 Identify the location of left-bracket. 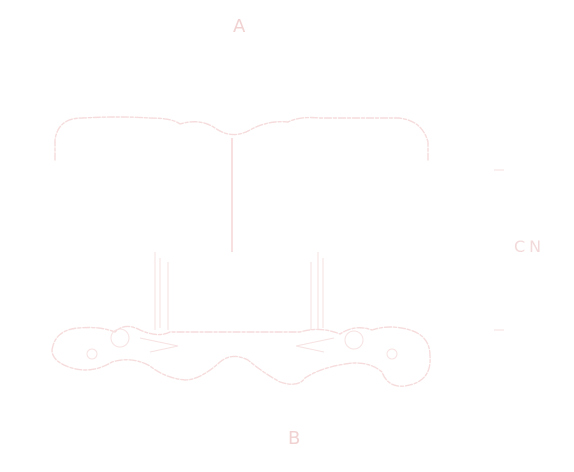
(159, 345).